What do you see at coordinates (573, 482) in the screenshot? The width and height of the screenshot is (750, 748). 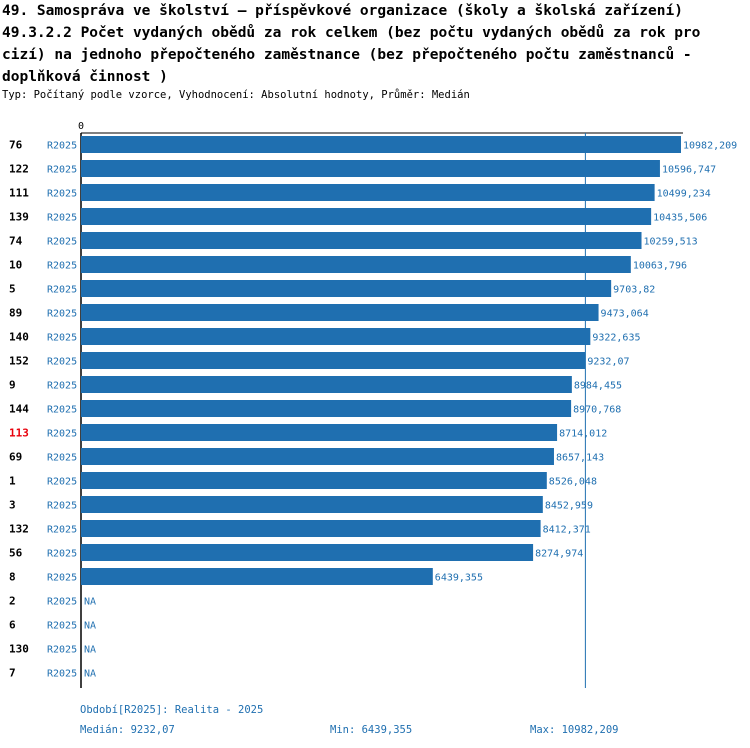 I see `value-label: 8526,048` at bounding box center [573, 482].